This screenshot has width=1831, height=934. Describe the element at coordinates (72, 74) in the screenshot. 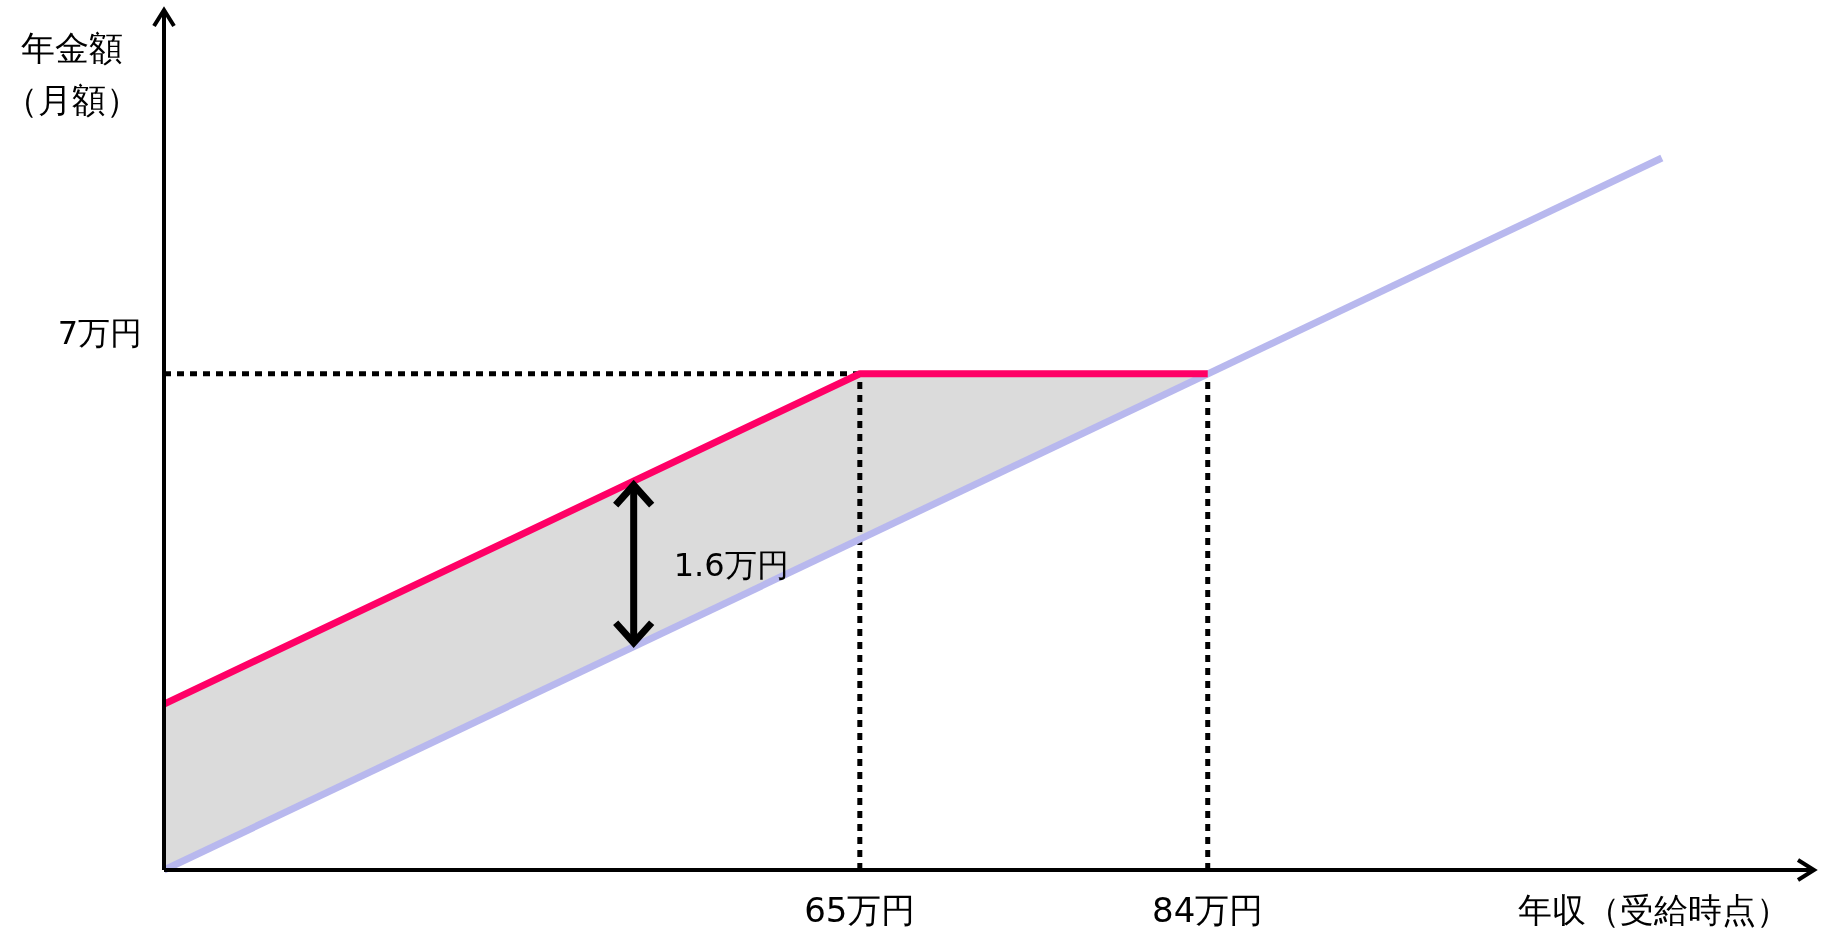

I see `y-axis-title: 年金額（月額）` at that location.